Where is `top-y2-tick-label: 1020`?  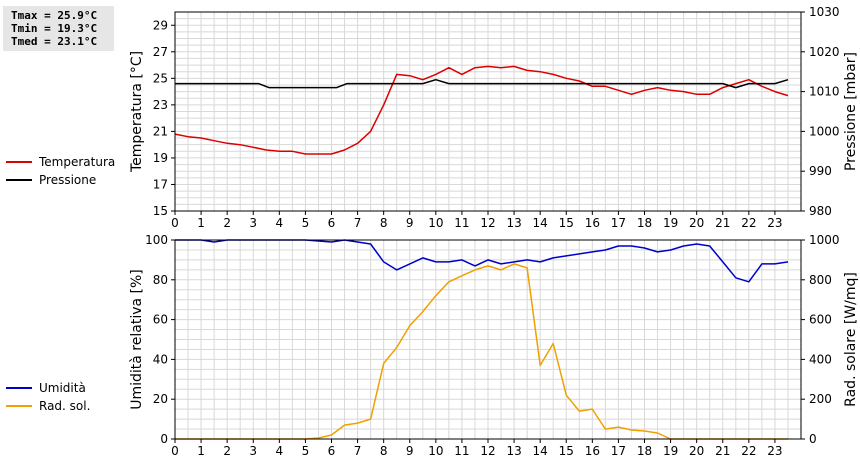
top-y2-tick-label: 1020 is located at coordinates (824, 52).